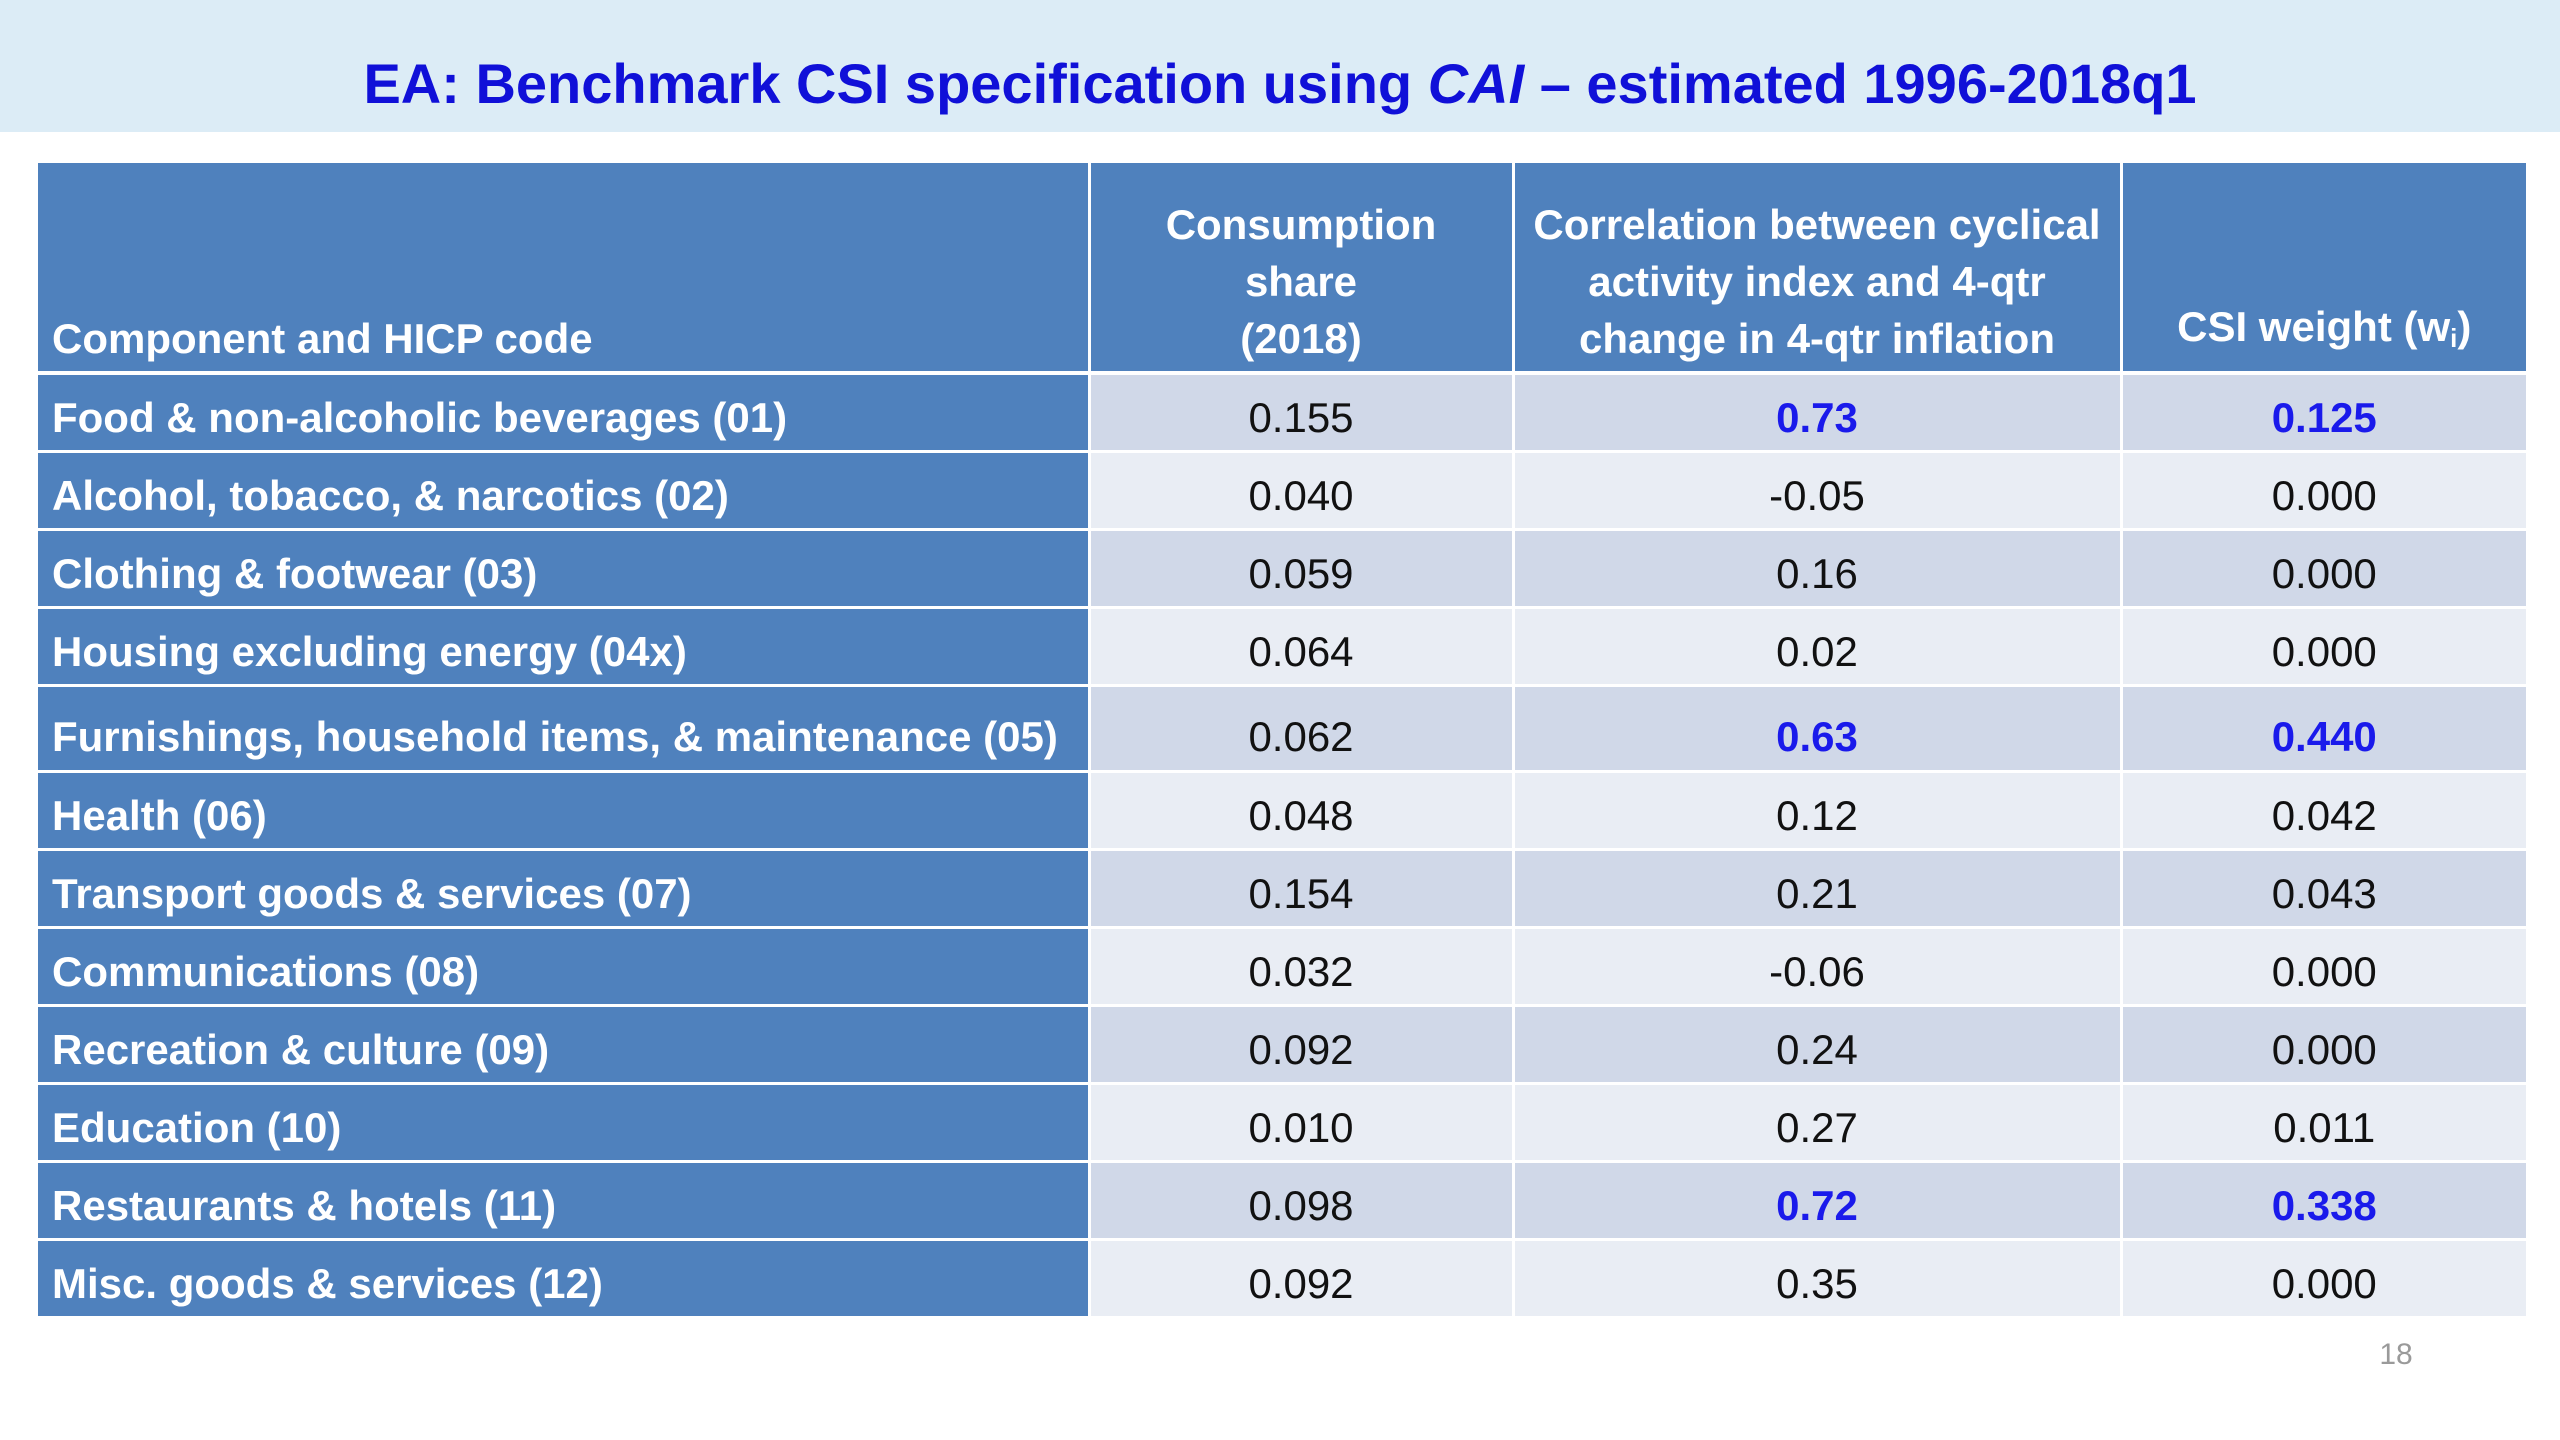 This screenshot has height=1440, width=2560. I want to click on correlation-cell: 0.35, so click(1818, 1279).